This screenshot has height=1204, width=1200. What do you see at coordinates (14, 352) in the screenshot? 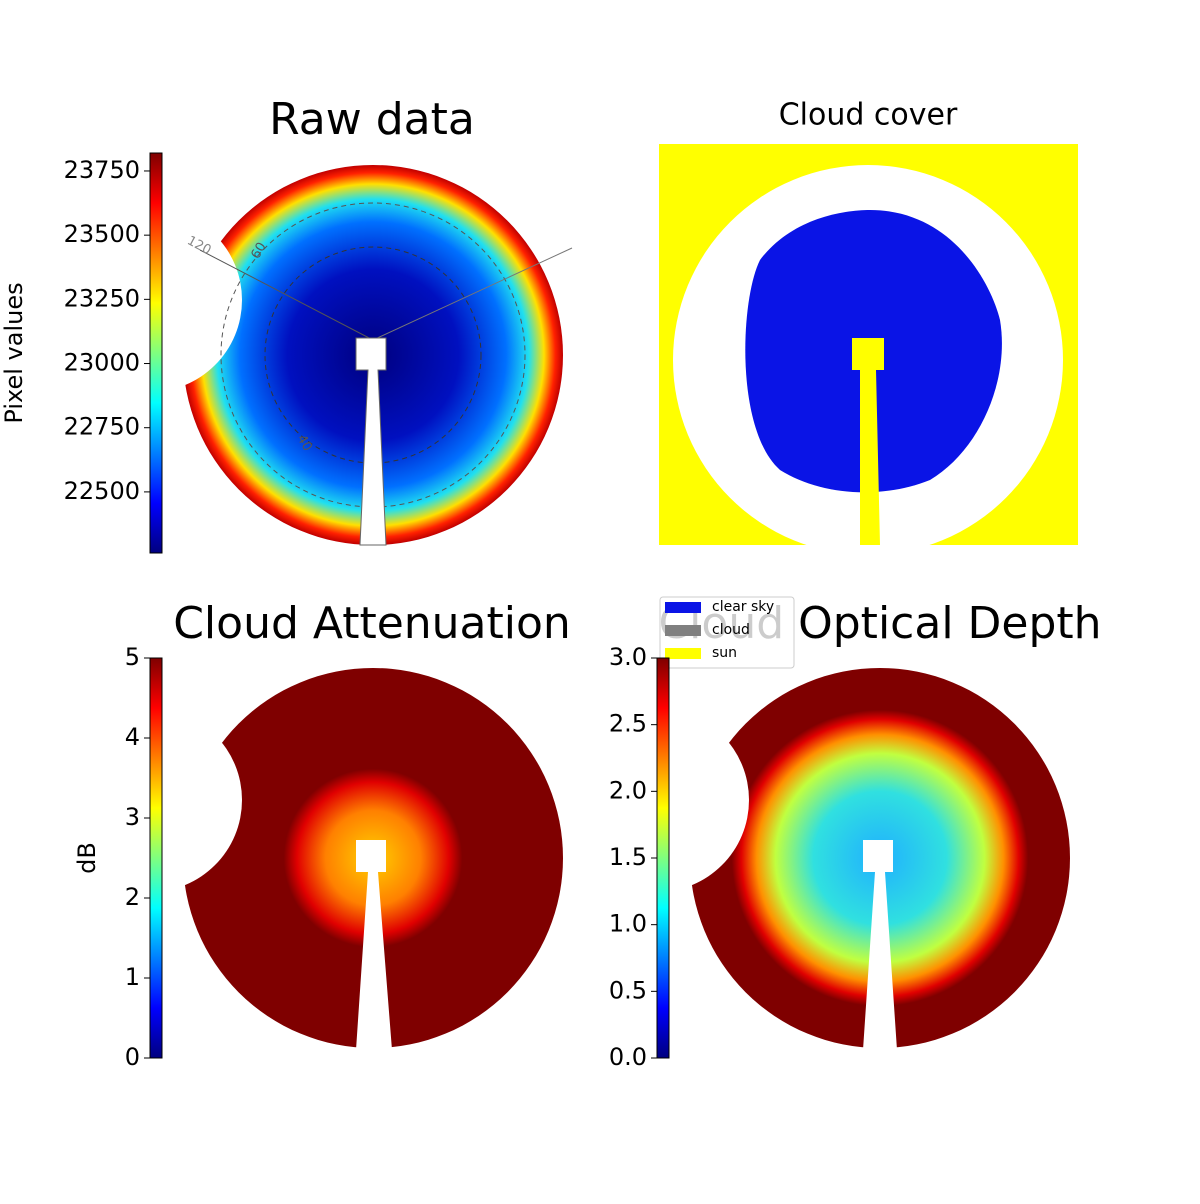
I see `colorbar-label: Pixel values` at bounding box center [14, 352].